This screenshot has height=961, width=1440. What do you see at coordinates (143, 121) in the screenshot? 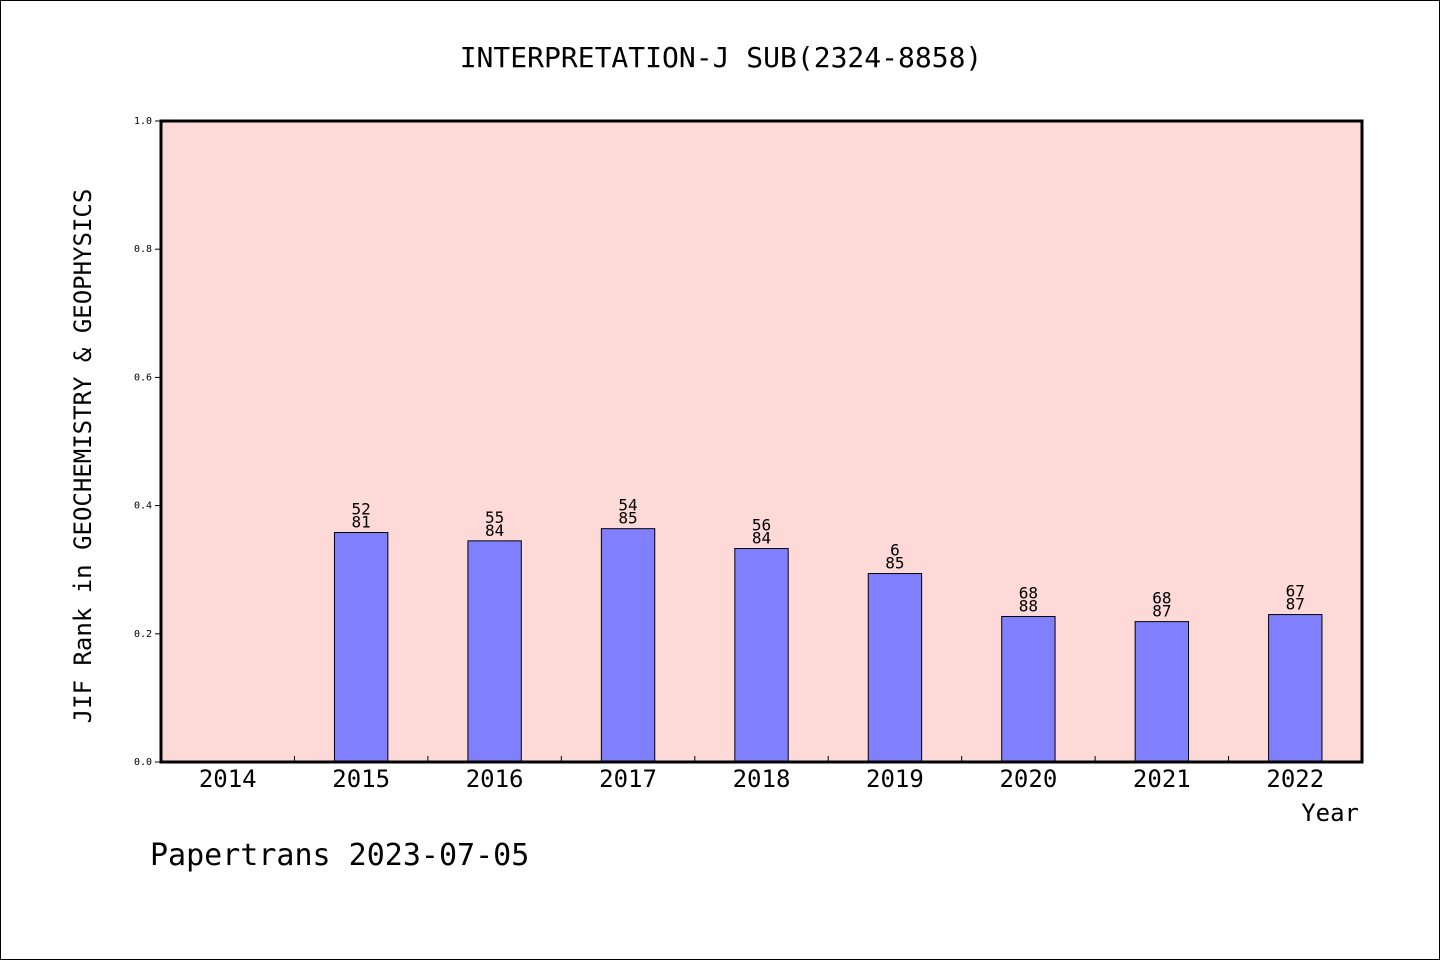
I see `y-tick-label: 1.0` at bounding box center [143, 121].